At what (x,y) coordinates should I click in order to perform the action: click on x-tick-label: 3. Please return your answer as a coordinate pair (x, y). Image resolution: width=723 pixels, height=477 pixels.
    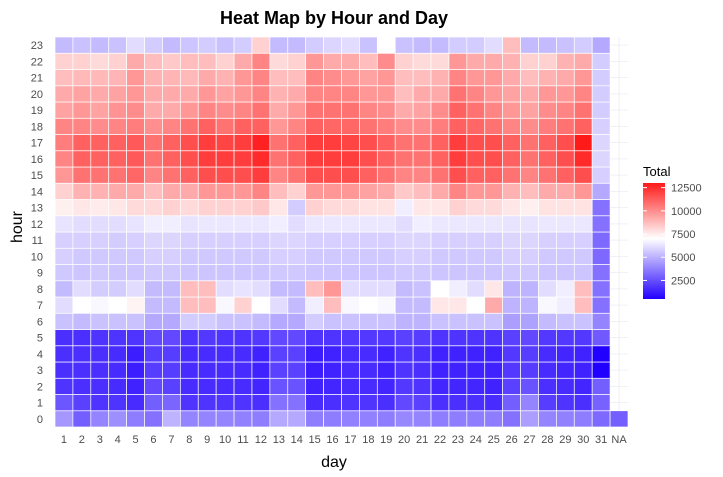
    Looking at the image, I should click on (100, 440).